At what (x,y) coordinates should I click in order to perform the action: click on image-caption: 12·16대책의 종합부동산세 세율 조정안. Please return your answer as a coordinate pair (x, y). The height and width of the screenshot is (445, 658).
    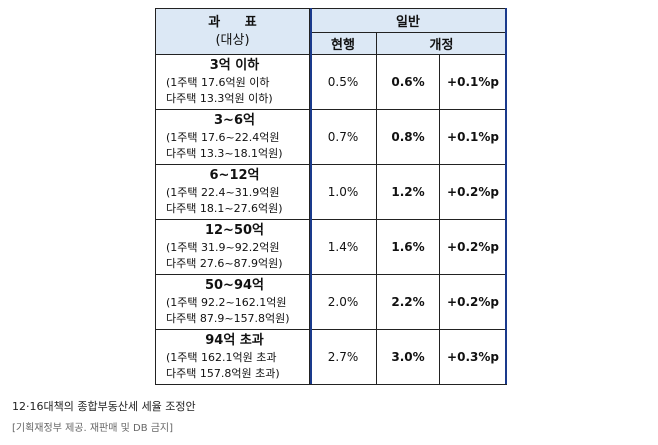
    Looking at the image, I should click on (104, 406).